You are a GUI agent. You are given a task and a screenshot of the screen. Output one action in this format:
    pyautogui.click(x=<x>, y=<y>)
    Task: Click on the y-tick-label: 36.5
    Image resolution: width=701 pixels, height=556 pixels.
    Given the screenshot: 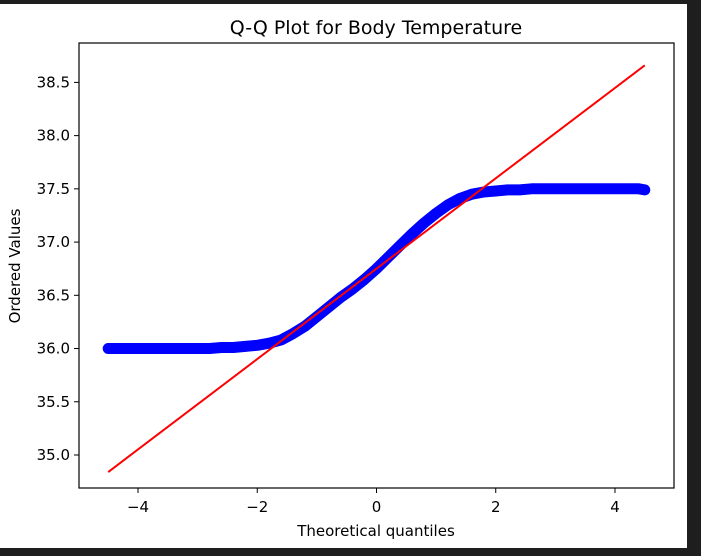 What is the action you would take?
    pyautogui.click(x=53, y=295)
    